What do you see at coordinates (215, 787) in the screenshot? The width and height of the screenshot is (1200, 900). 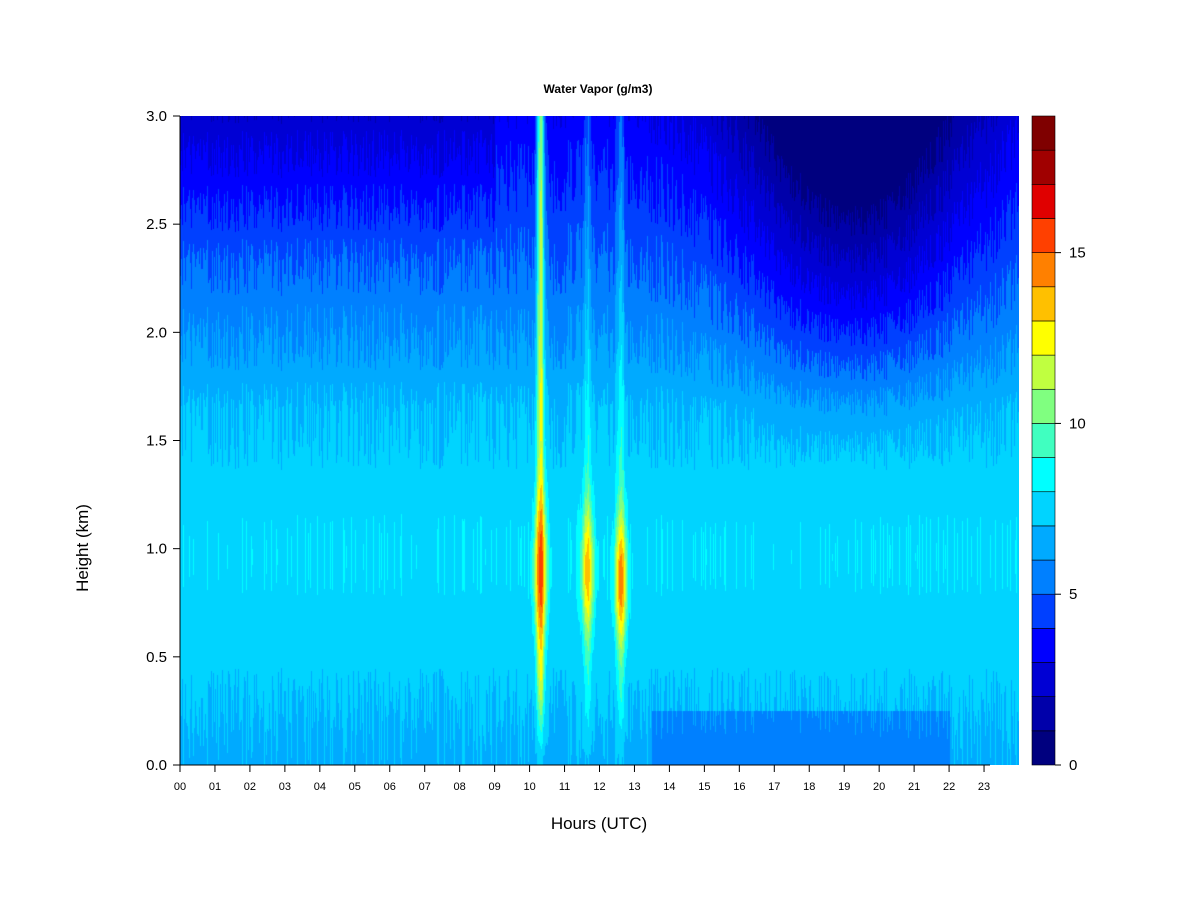 I see `x-tick-label: 01` at bounding box center [215, 787].